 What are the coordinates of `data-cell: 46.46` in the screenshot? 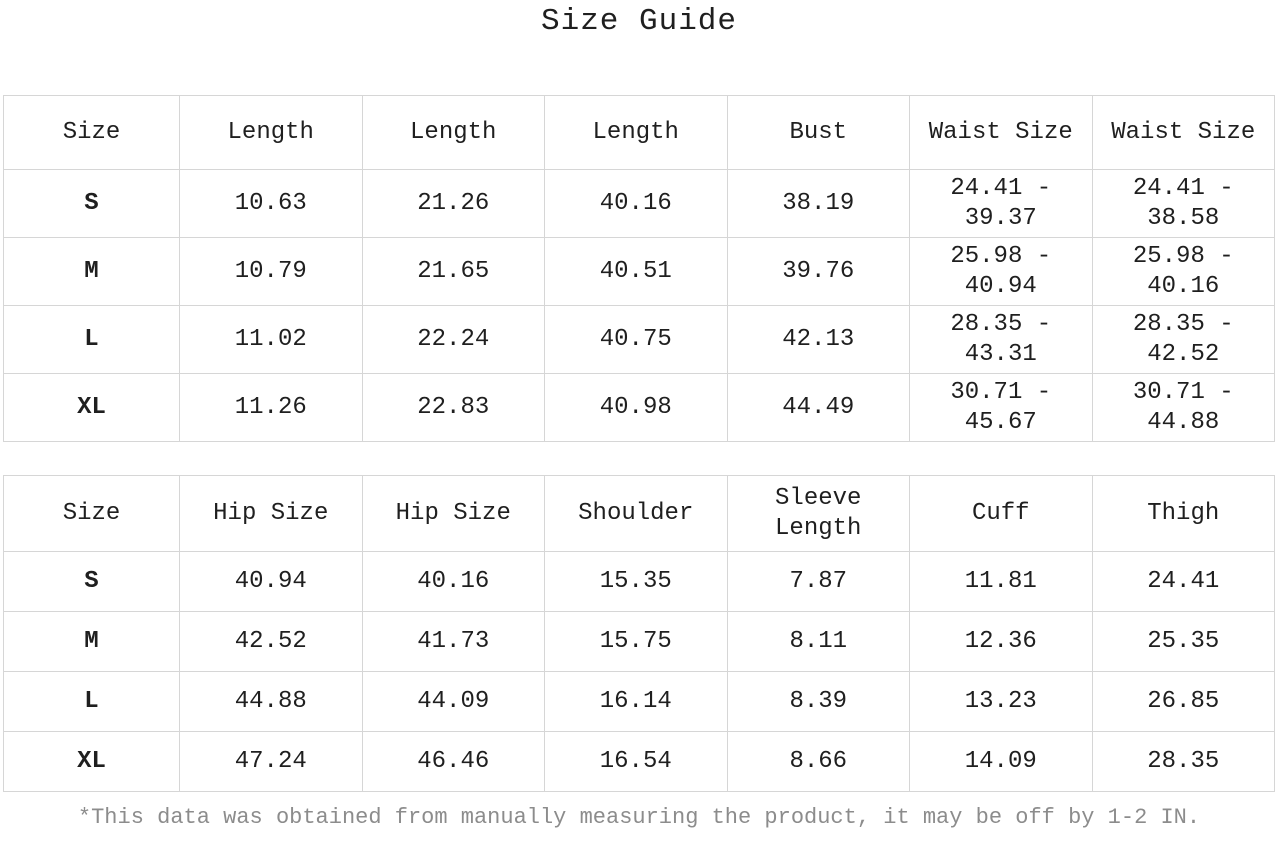 It's located at (453, 761).